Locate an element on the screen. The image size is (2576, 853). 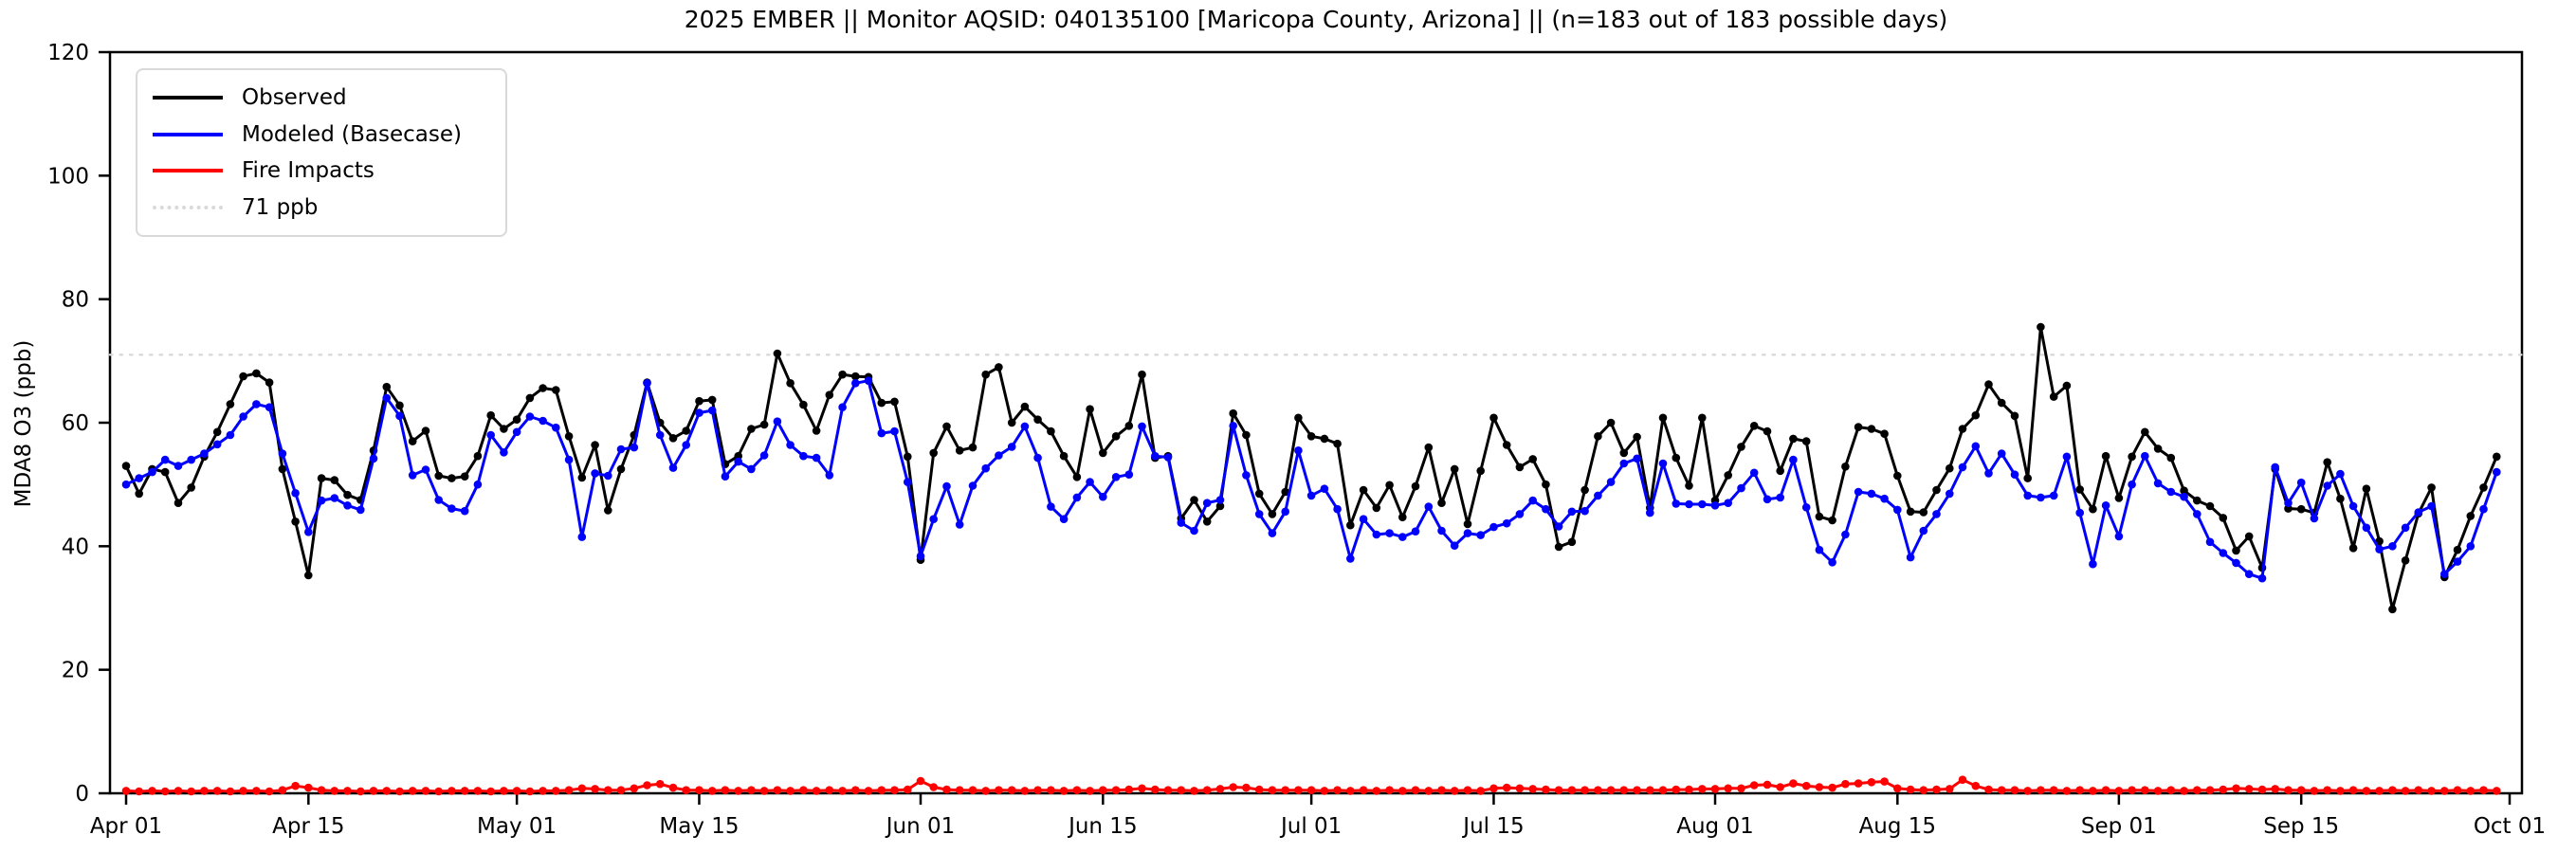
y-tick-label: 20 is located at coordinates (75, 671).